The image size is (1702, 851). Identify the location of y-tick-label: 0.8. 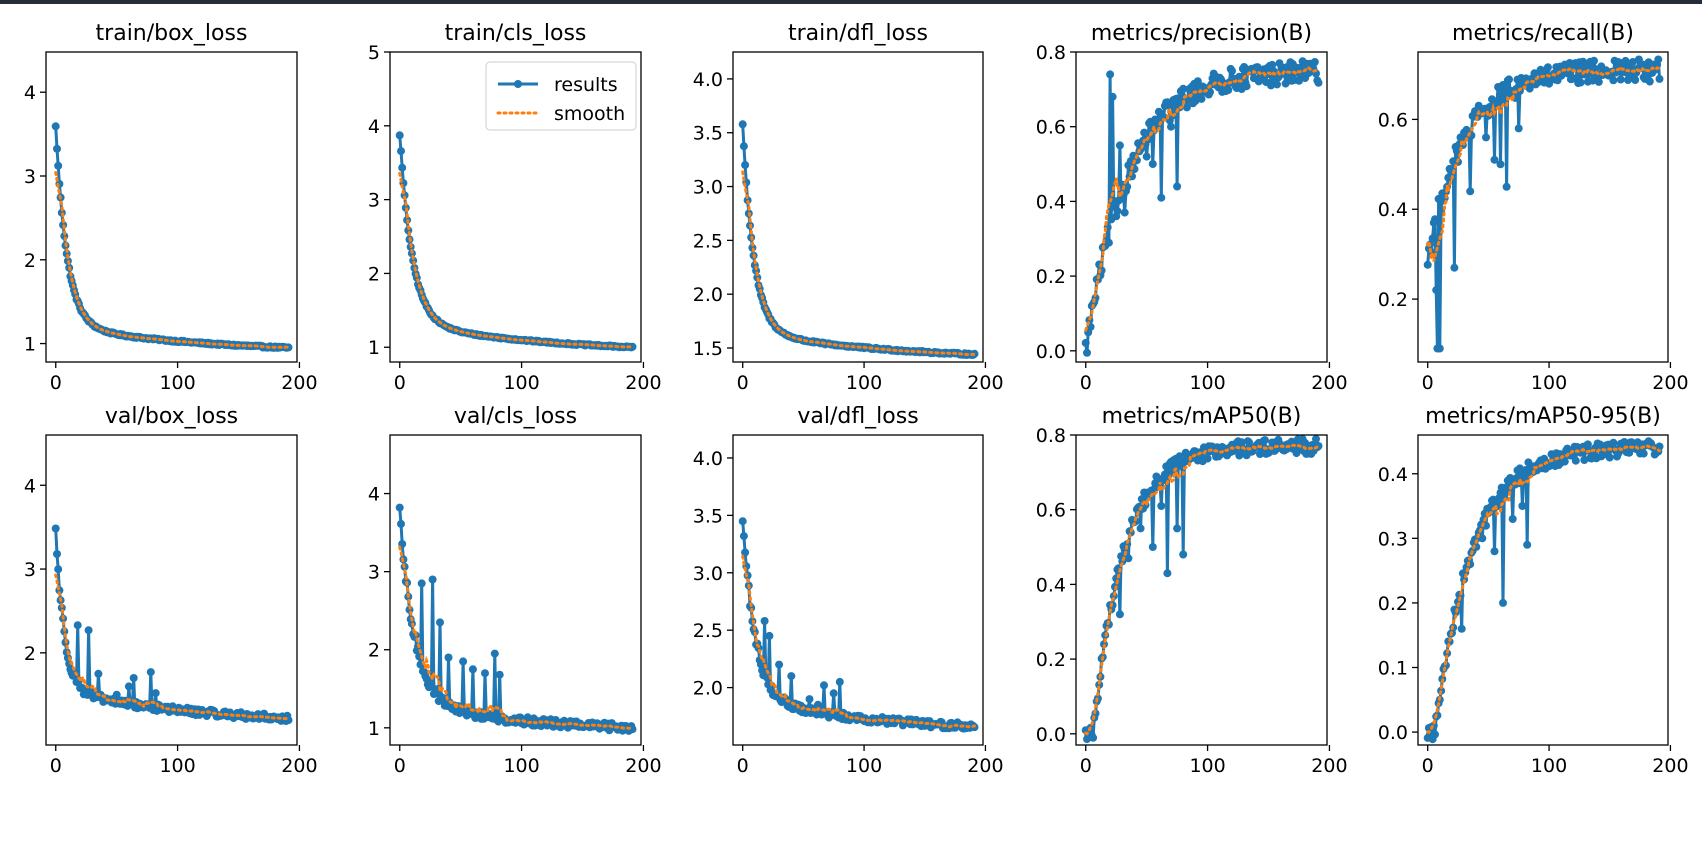
(1051, 53).